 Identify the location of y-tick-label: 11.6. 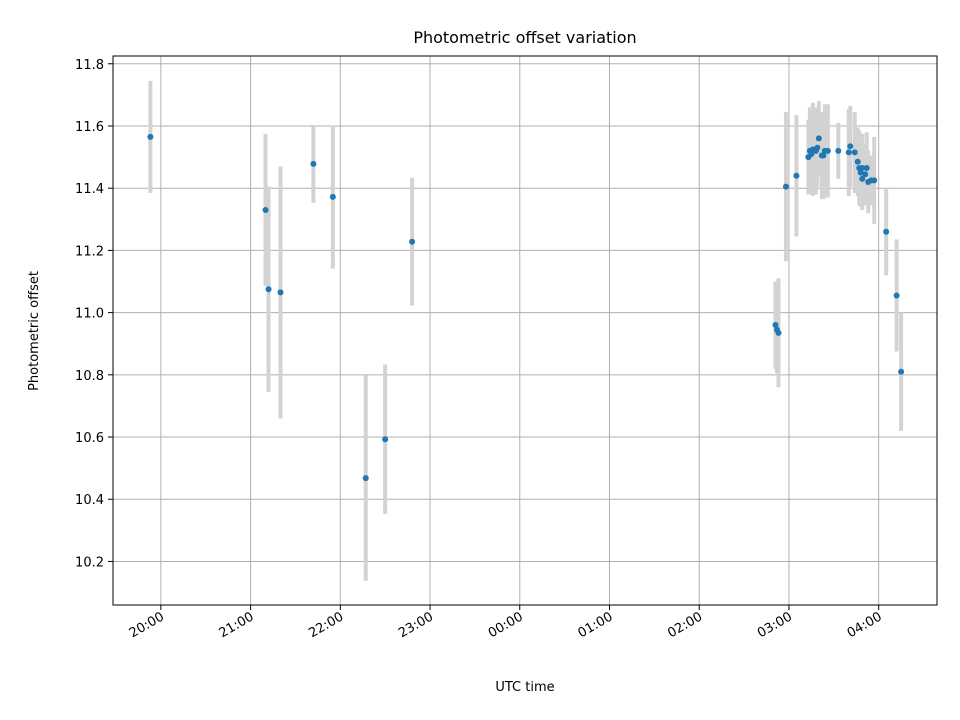
(89, 127).